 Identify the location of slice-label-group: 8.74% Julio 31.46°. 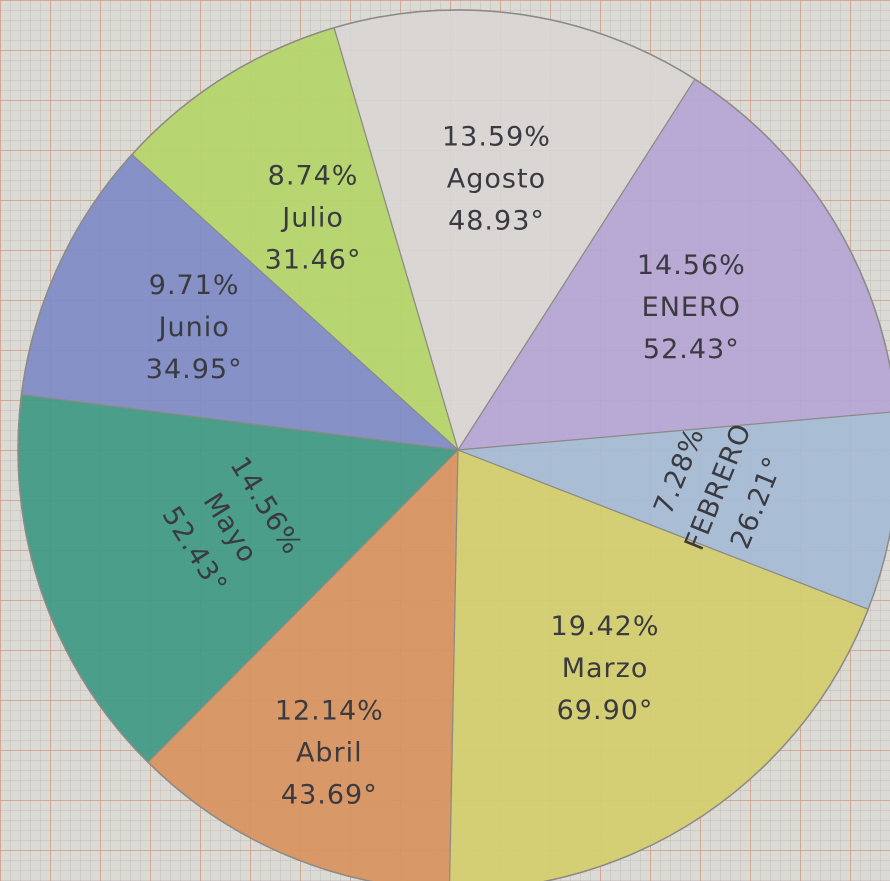
(313, 217).